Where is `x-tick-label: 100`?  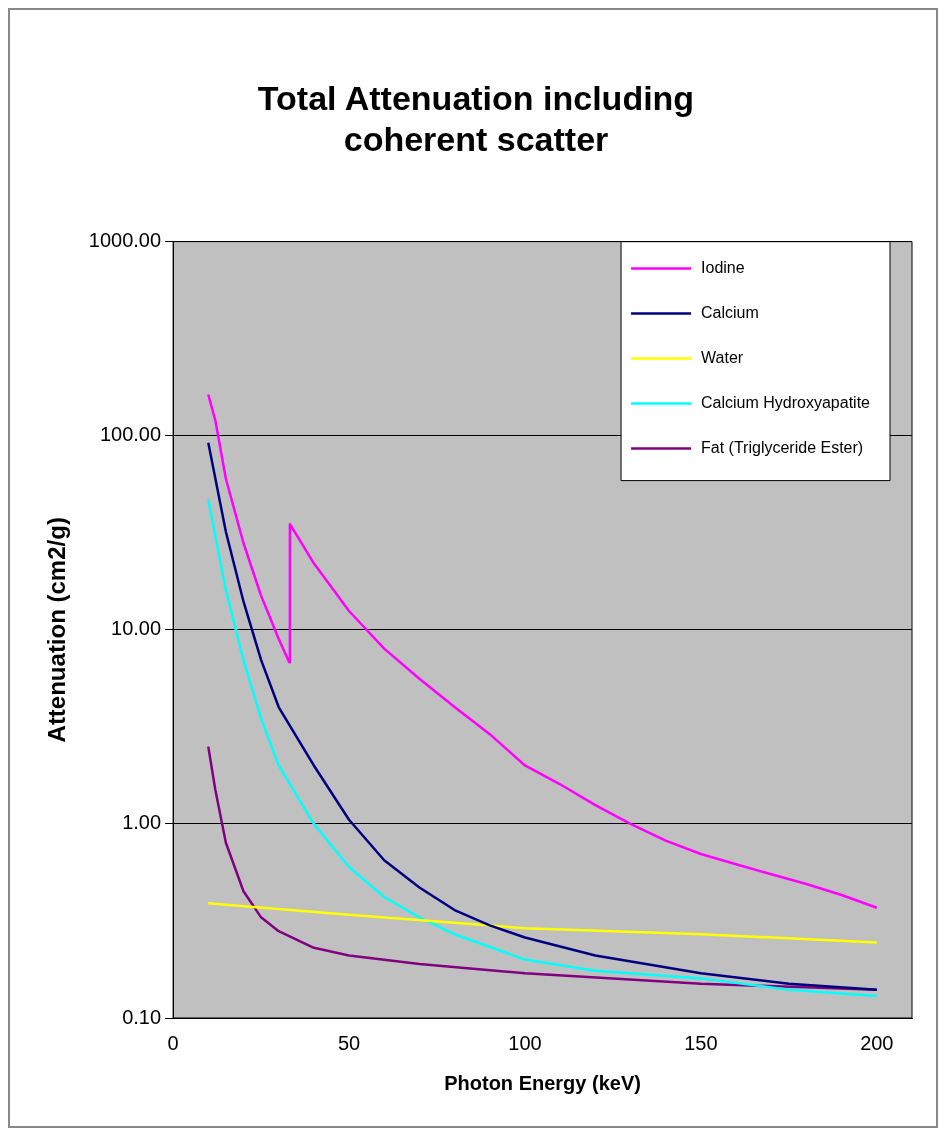
x-tick-label: 100 is located at coordinates (525, 1042).